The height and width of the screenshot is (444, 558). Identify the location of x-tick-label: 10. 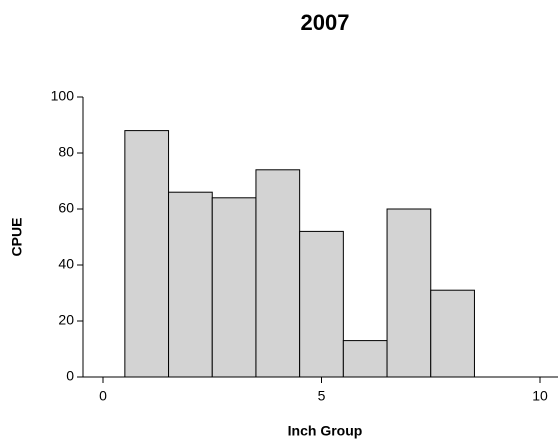
(540, 396).